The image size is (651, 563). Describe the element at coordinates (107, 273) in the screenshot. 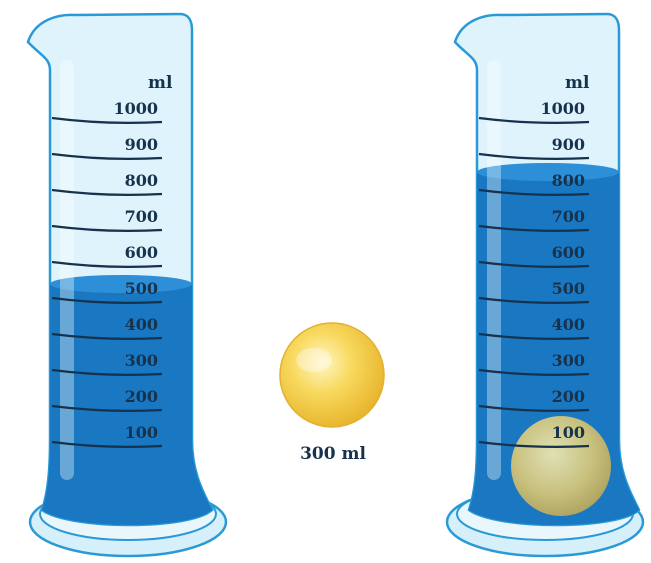

I see `left-cylinder-scale: 1000 900 800 700 600 500 400 300 200 100` at that location.